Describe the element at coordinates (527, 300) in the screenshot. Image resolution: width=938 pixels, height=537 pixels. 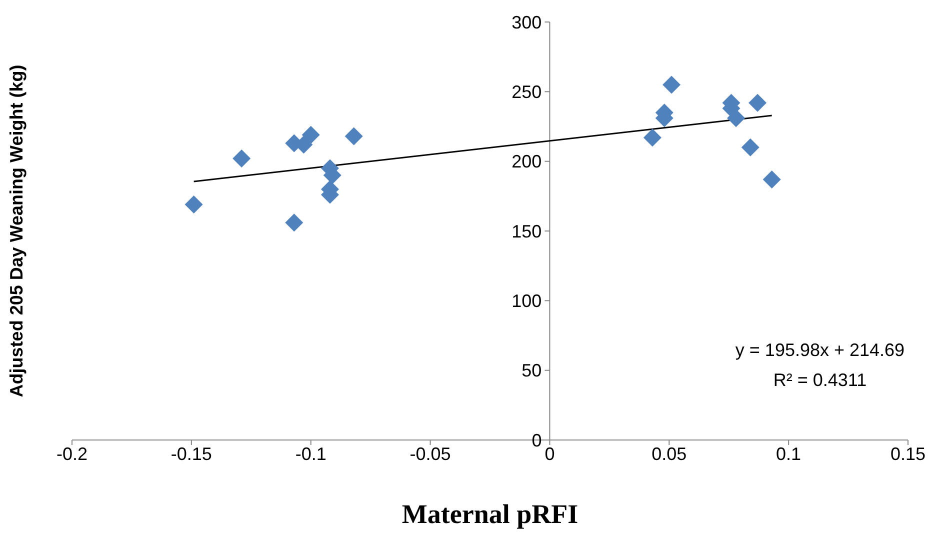
I see `y-tick-label: 100` at that location.